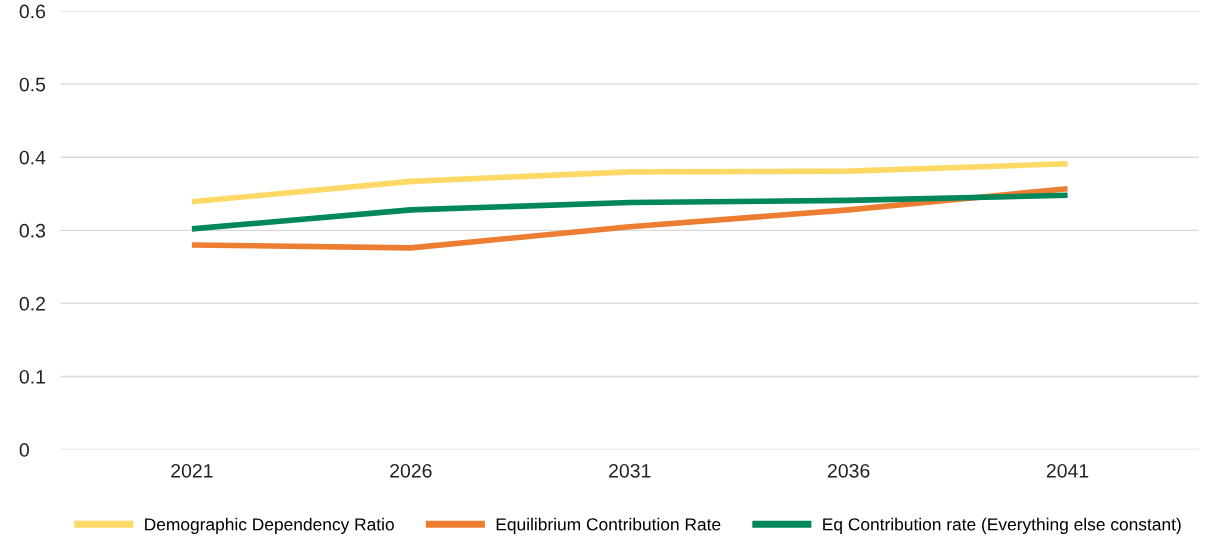 The width and height of the screenshot is (1211, 555). Describe the element at coordinates (32, 157) in the screenshot. I see `y-tick-label: 0.4` at that location.